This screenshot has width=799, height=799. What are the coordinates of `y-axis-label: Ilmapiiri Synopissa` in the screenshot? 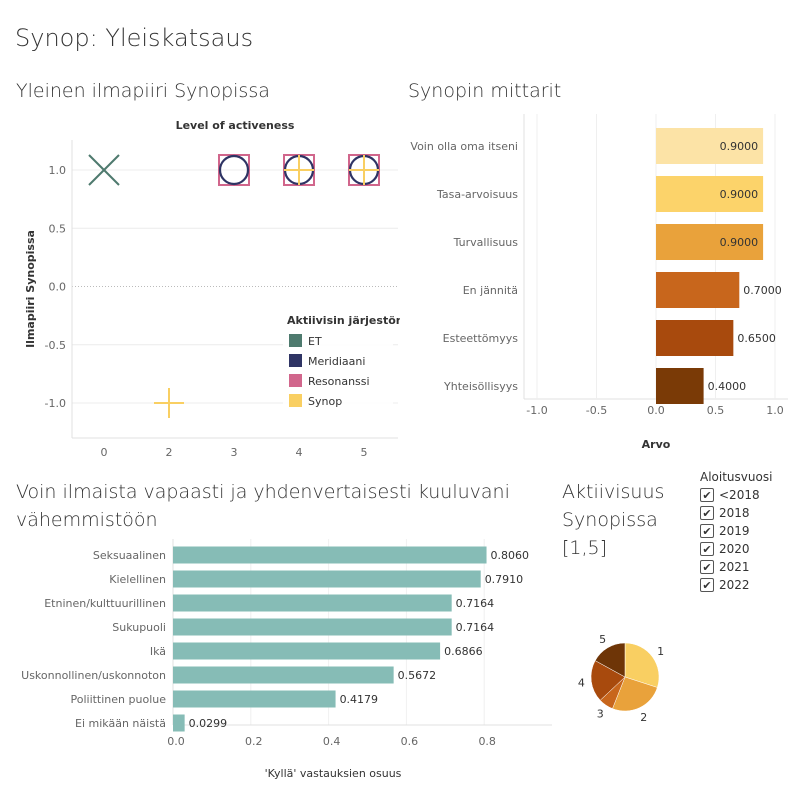 It's located at (30, 289).